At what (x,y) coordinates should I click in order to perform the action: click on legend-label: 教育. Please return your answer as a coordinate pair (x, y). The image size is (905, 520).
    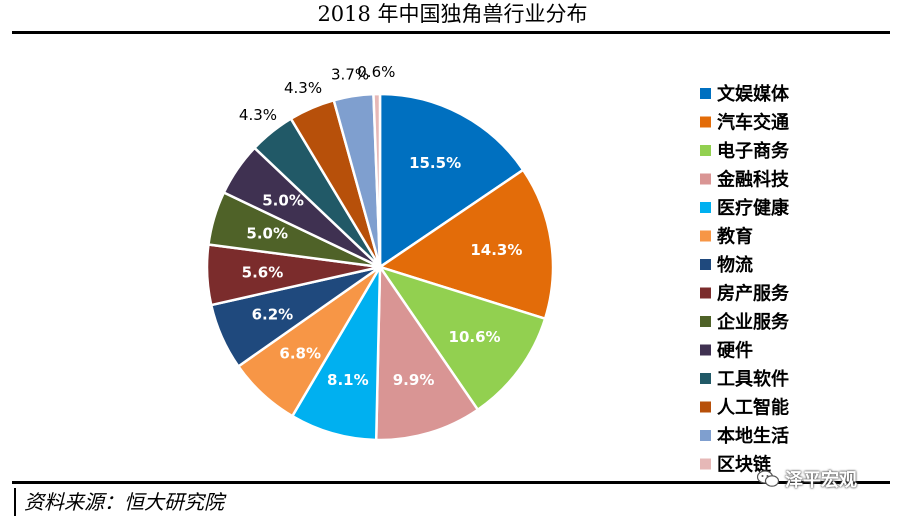
    Looking at the image, I should click on (735, 237).